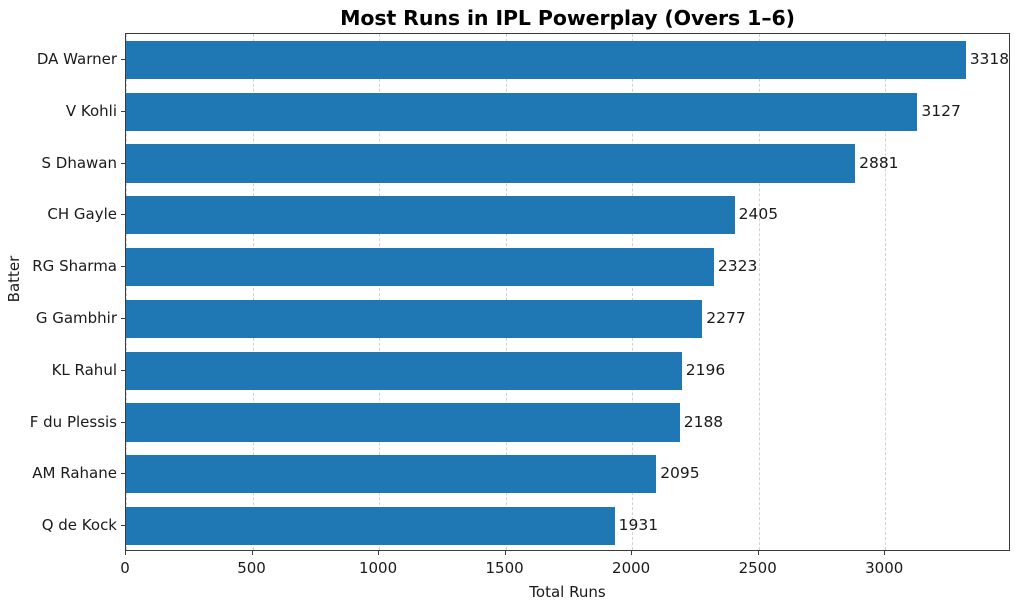 Image resolution: width=1024 pixels, height=614 pixels. Describe the element at coordinates (76, 317) in the screenshot. I see `y-tick-label: G Gambhir` at that location.